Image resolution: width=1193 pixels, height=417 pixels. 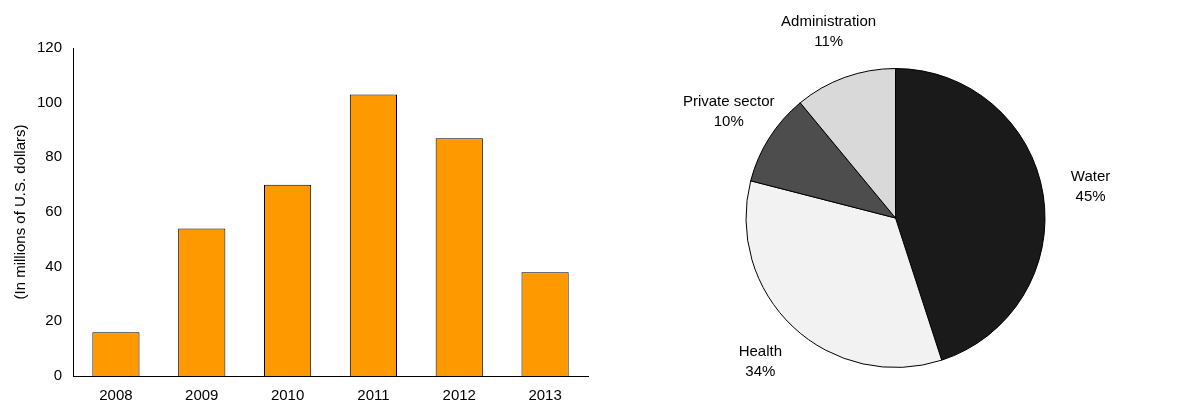 What do you see at coordinates (728, 121) in the screenshot?
I see `data-label: 10%` at bounding box center [728, 121].